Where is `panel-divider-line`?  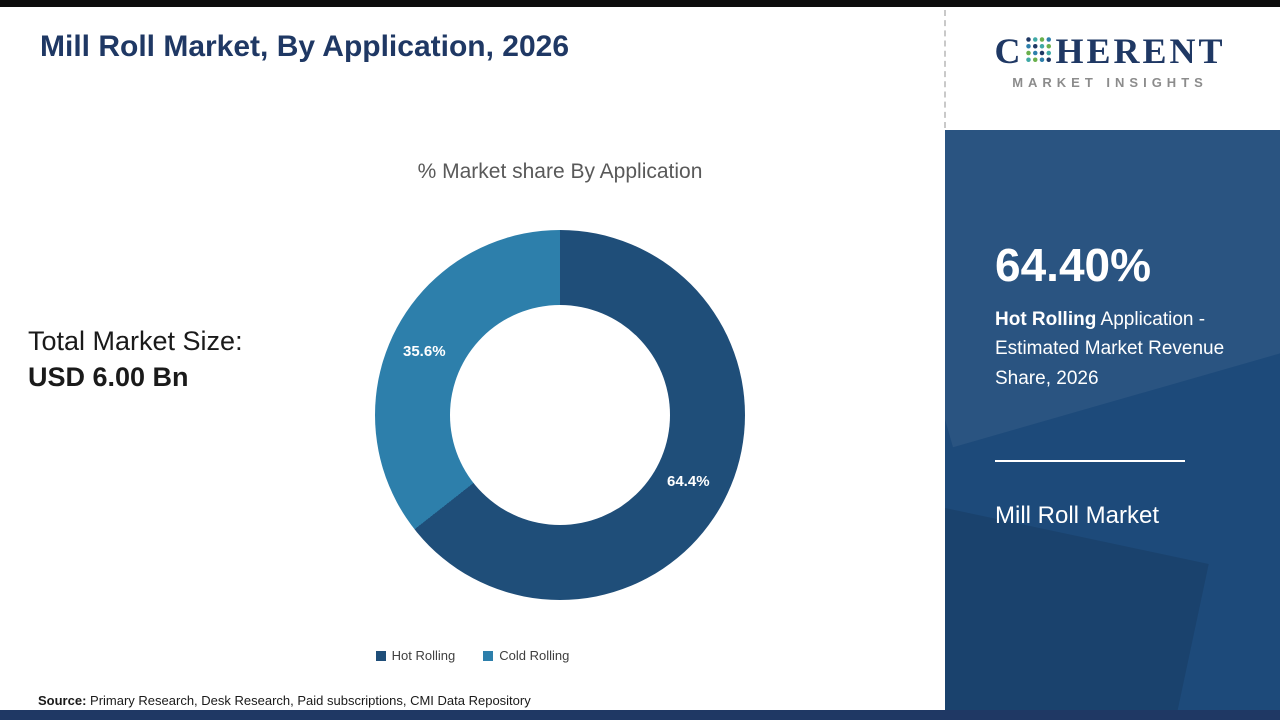
panel-divider-line is located at coordinates (1090, 461).